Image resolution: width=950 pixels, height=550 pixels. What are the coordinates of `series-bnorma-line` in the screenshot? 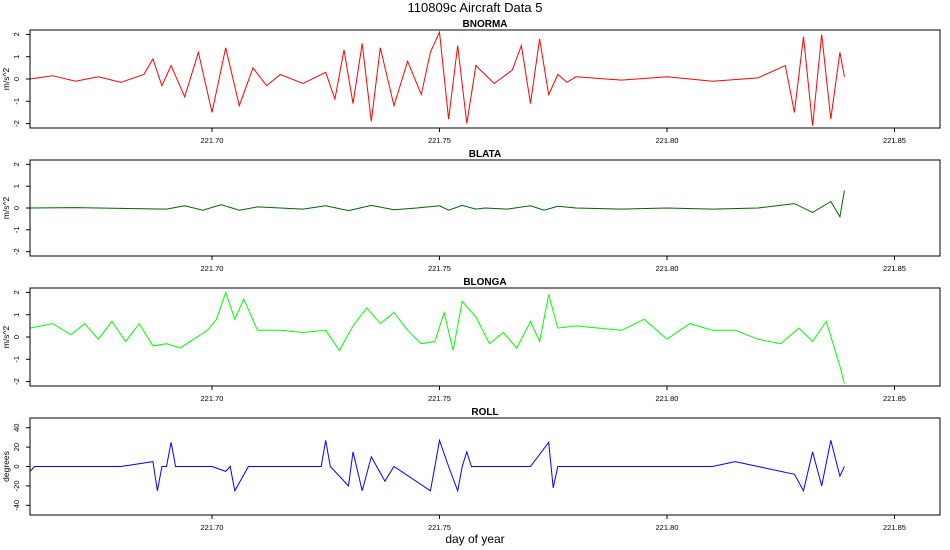 It's located at (437, 78).